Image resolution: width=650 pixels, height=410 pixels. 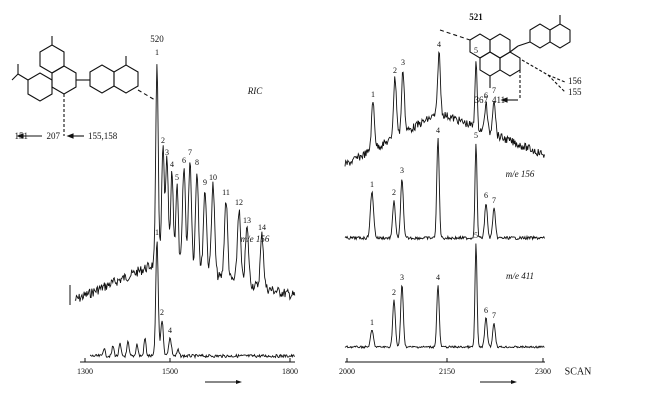 I want to click on fragment-label: 411, so click(x=498, y=100).